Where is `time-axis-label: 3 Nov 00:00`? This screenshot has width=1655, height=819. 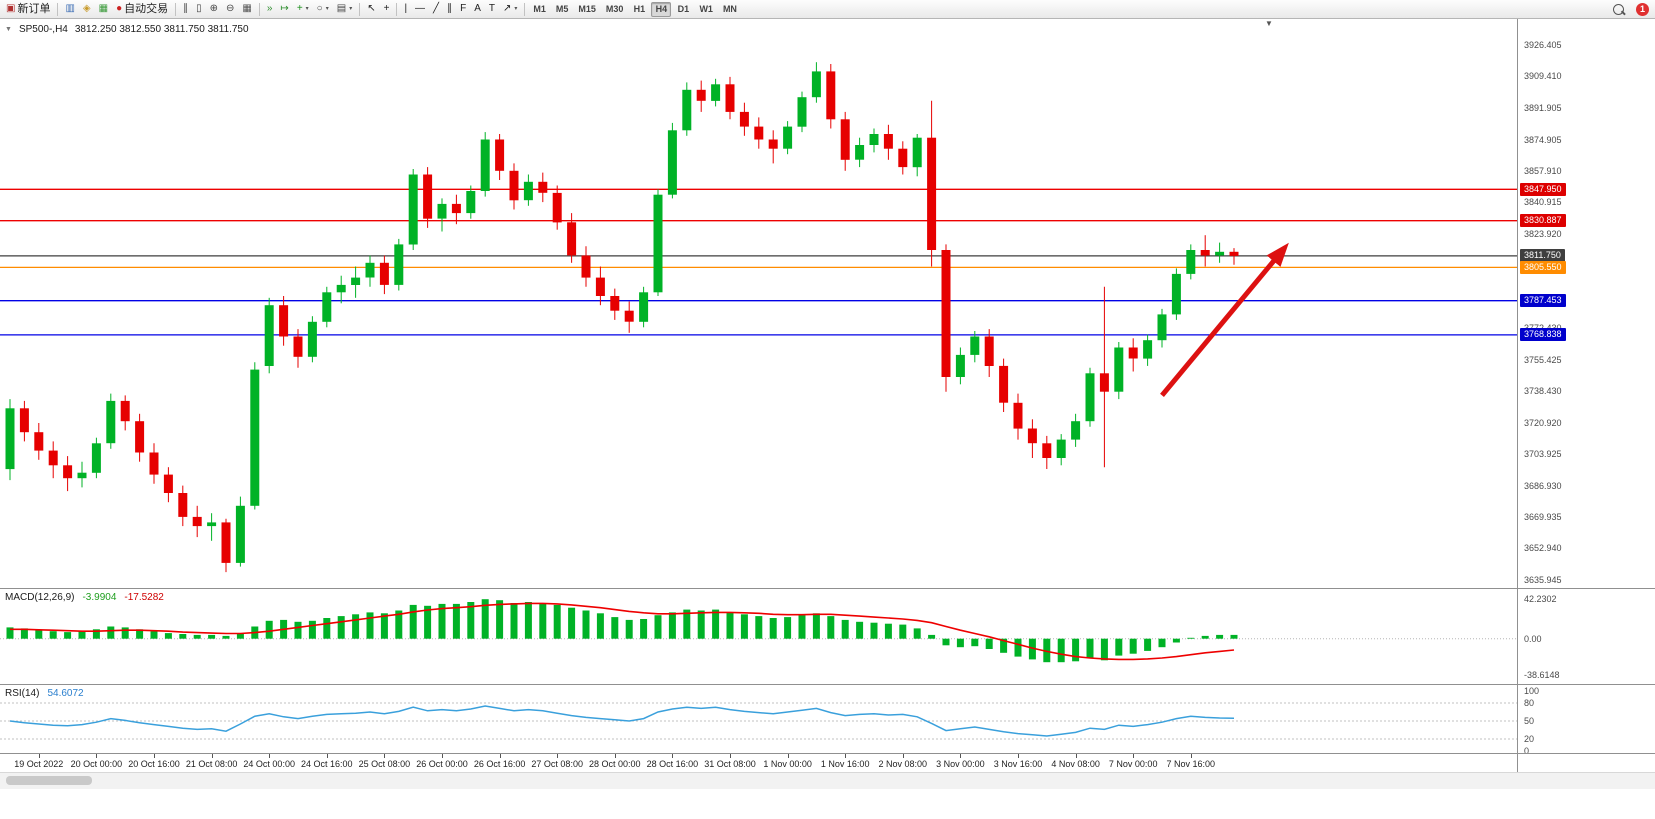 time-axis-label: 3 Nov 00:00 is located at coordinates (960, 764).